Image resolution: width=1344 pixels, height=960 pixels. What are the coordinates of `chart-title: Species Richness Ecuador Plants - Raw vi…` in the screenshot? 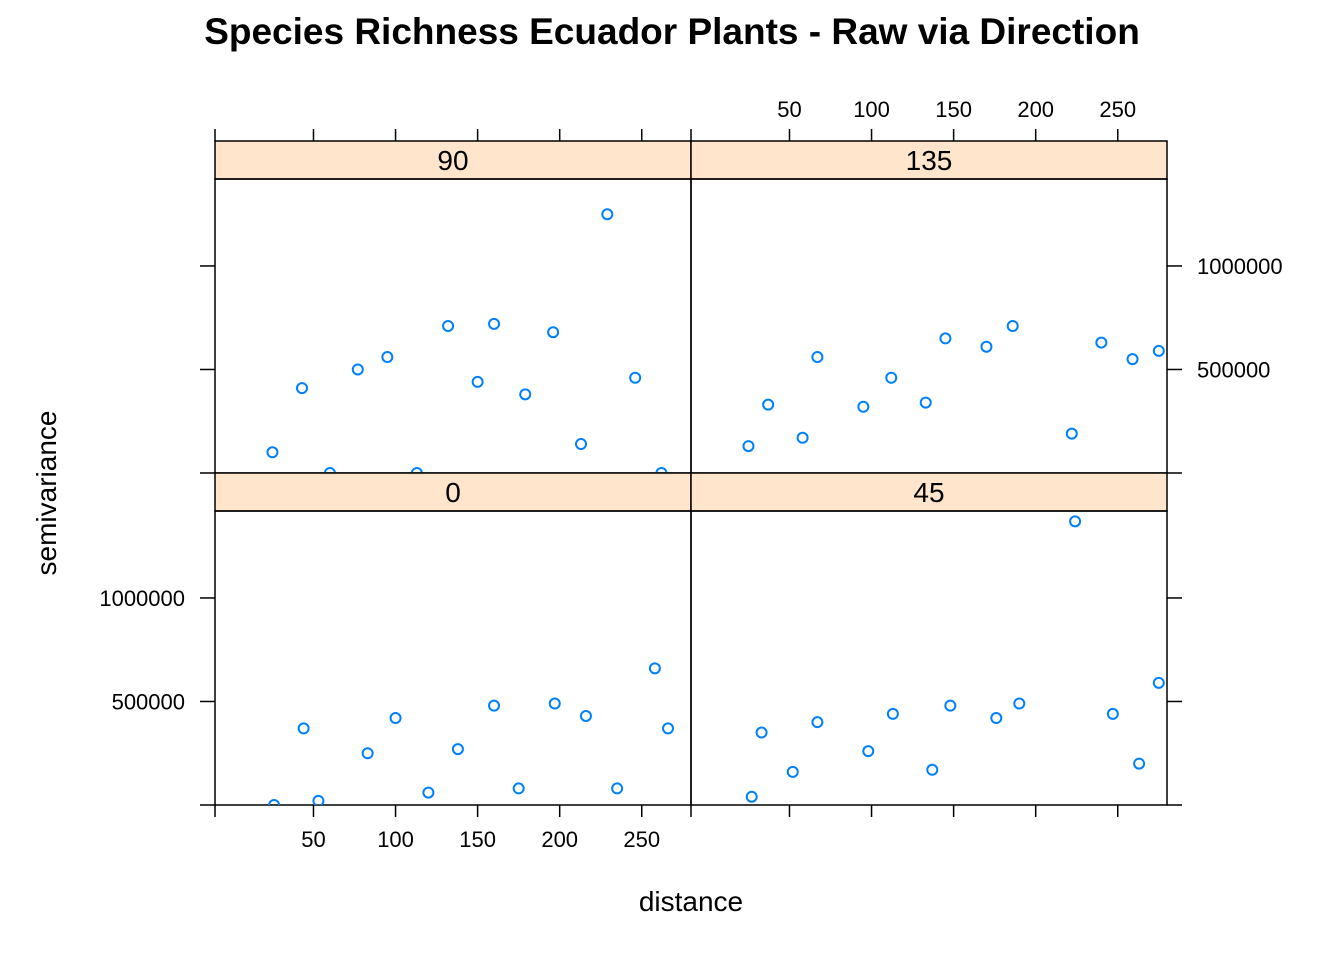 It's located at (672, 31).